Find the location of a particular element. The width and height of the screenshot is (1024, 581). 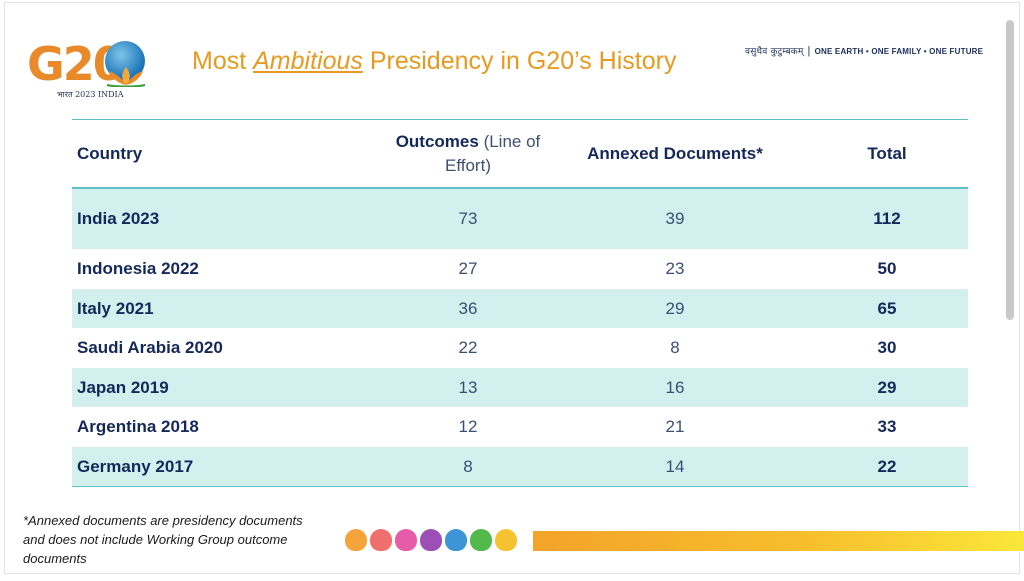

table-row: Japan 2019 13 16 29 is located at coordinates (520, 387).